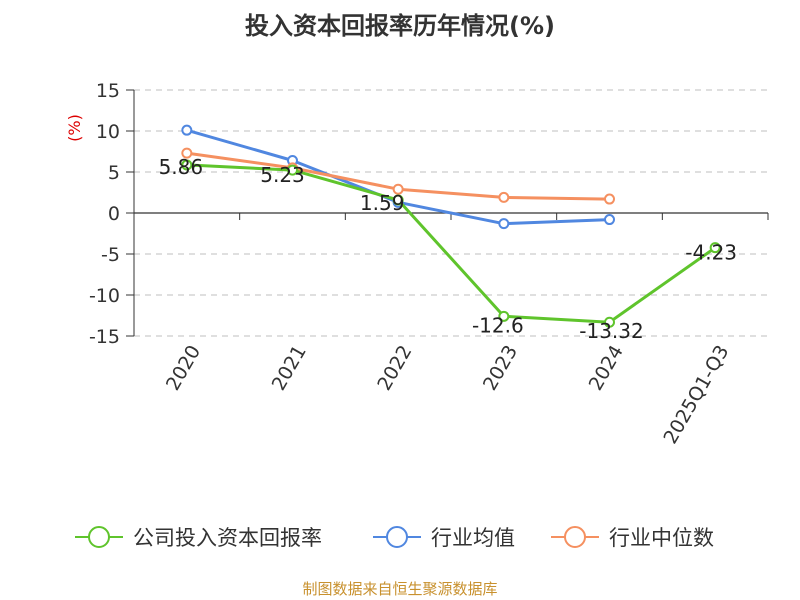  I want to click on data-label: -13.32, so click(611, 331).